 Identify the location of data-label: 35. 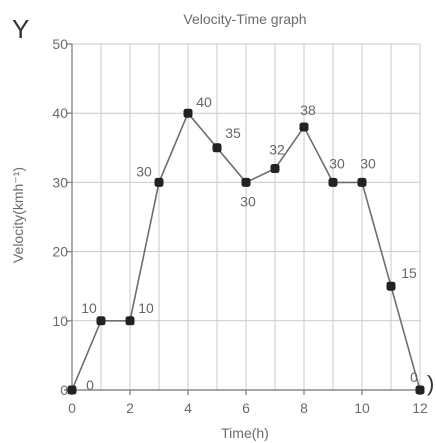
(233, 133).